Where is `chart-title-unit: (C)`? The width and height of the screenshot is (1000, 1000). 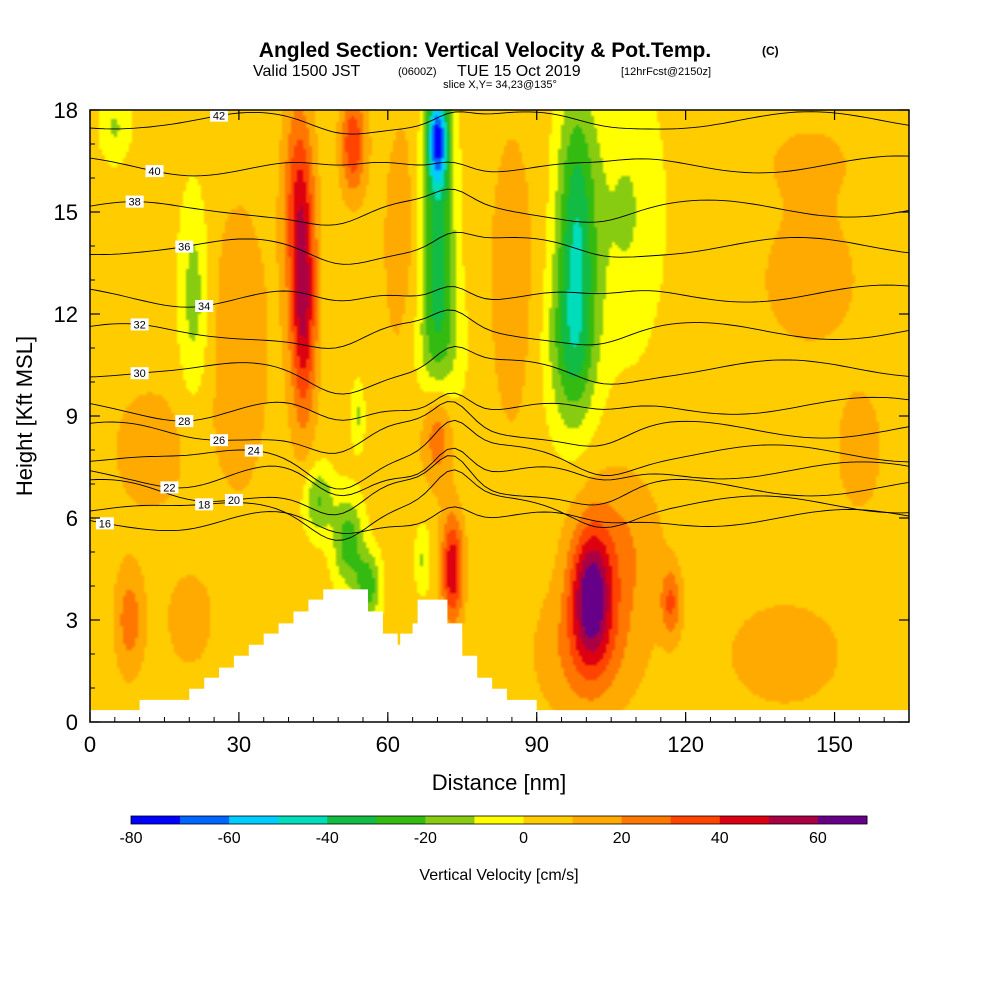
chart-title-unit: (C) is located at coordinates (770, 51).